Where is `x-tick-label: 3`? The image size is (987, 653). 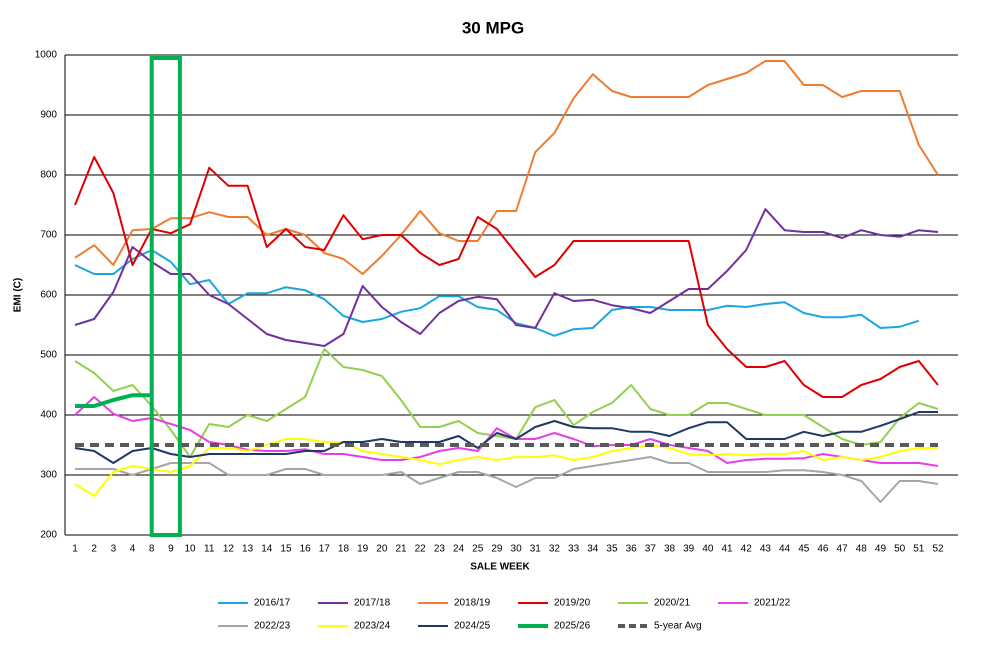
x-tick-label: 3 is located at coordinates (114, 549).